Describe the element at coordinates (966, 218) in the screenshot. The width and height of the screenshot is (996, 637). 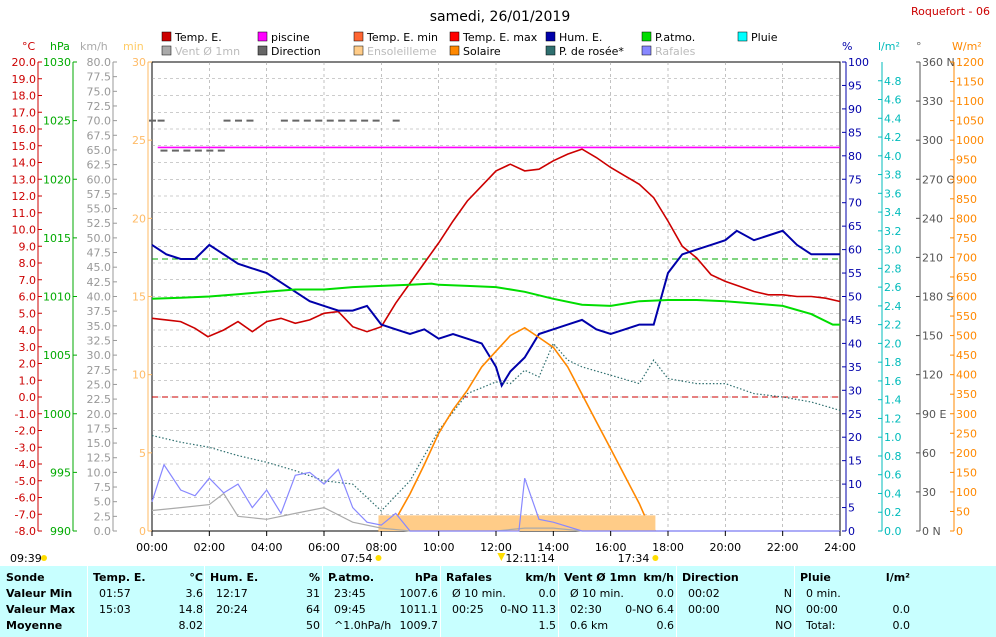
I see `solar-axis-tick-label: 800` at that location.